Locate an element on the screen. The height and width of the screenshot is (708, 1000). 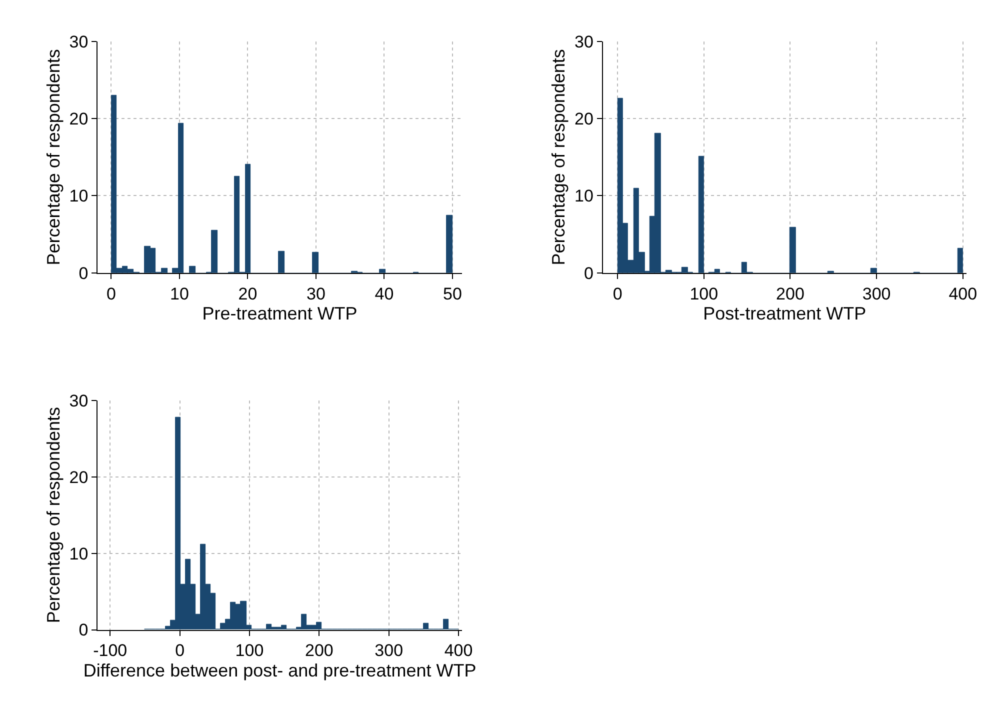
x-axis-title: Post-treatment WTP is located at coordinates (784, 313).